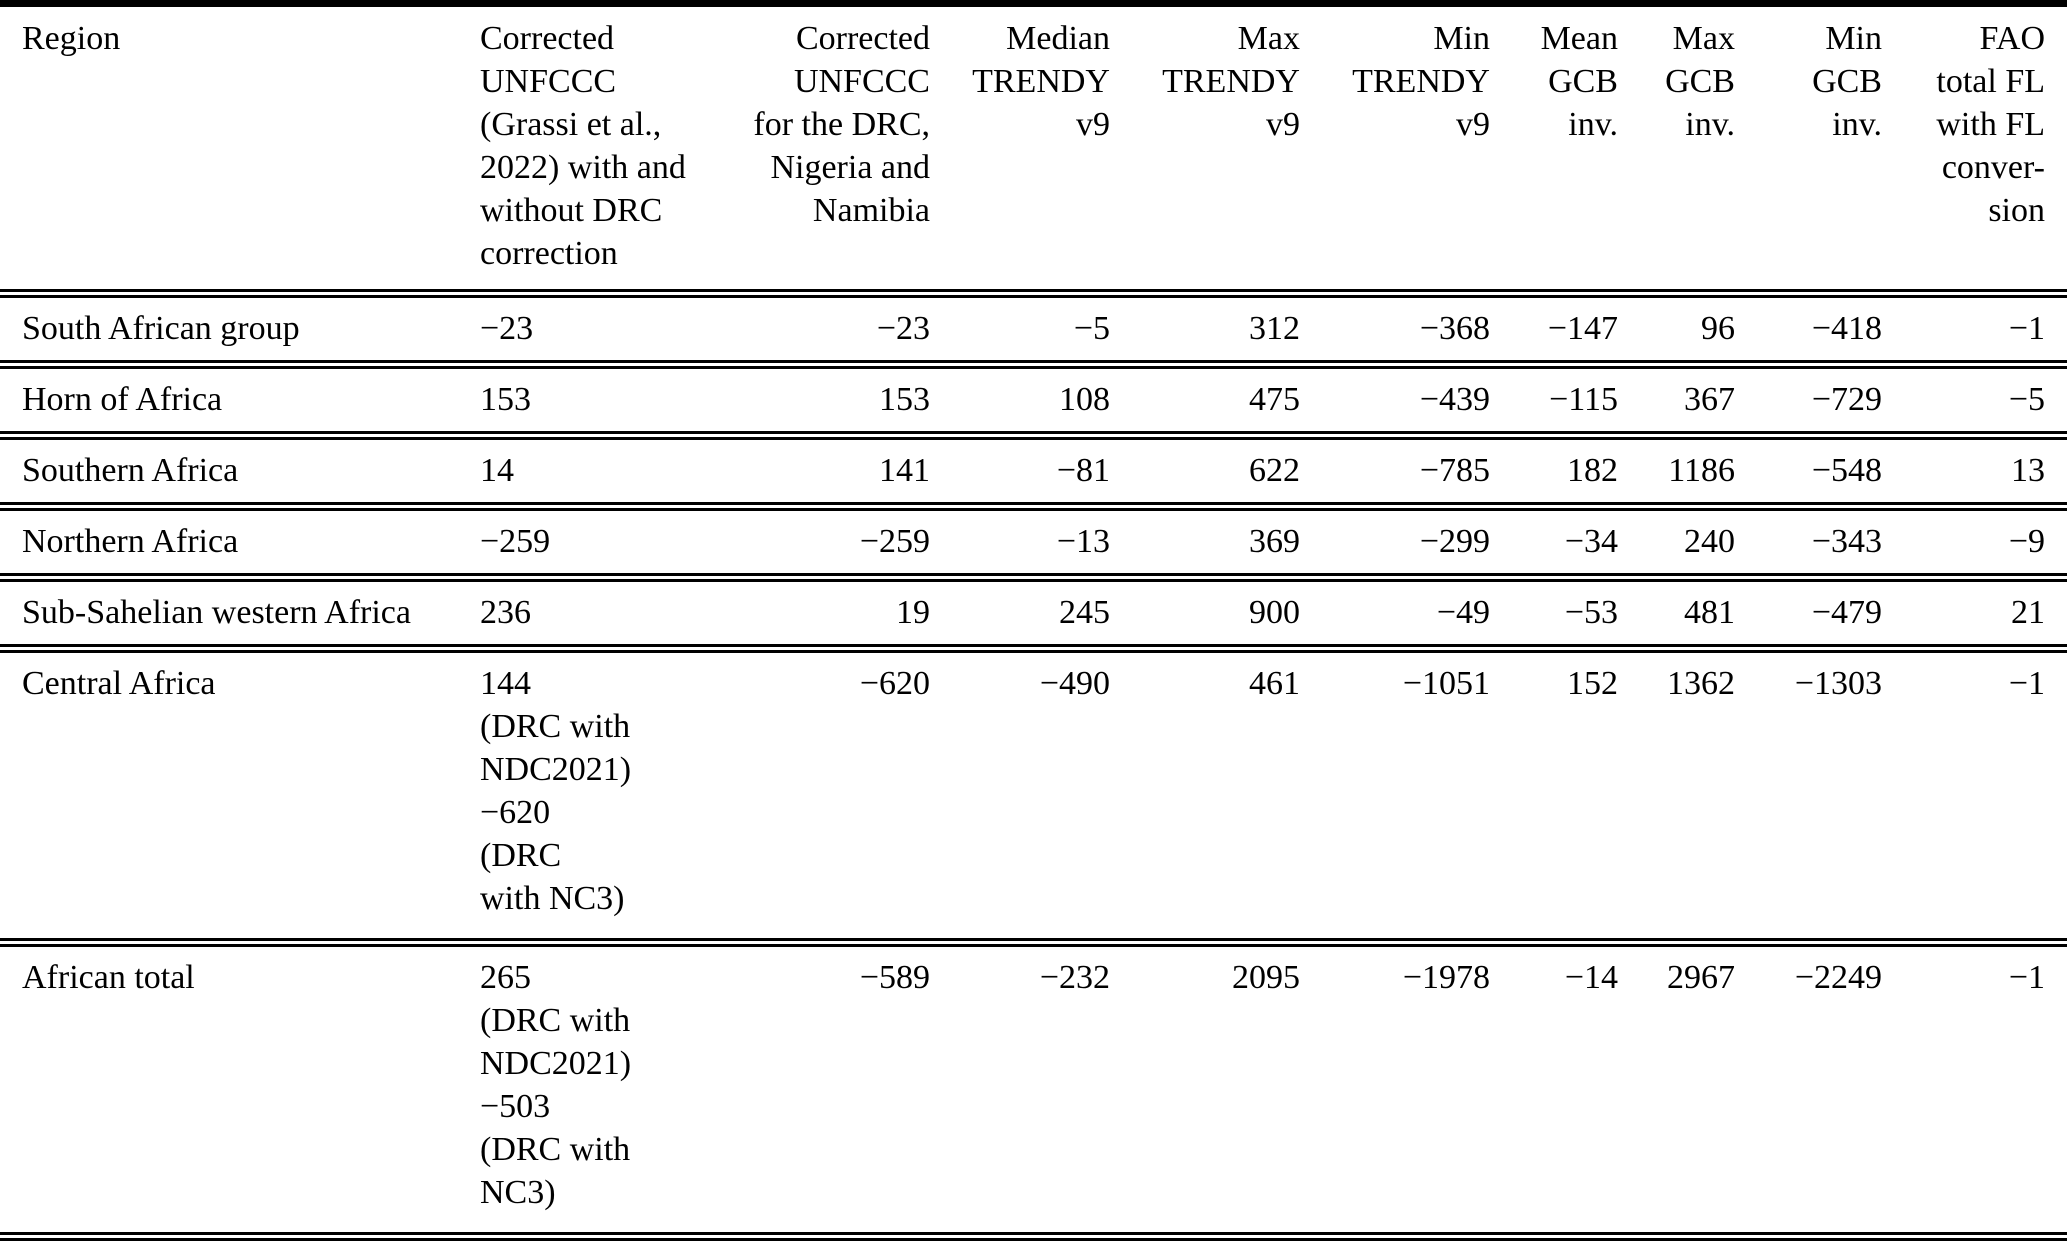  I want to click on value-cell: 236, so click(583, 611).